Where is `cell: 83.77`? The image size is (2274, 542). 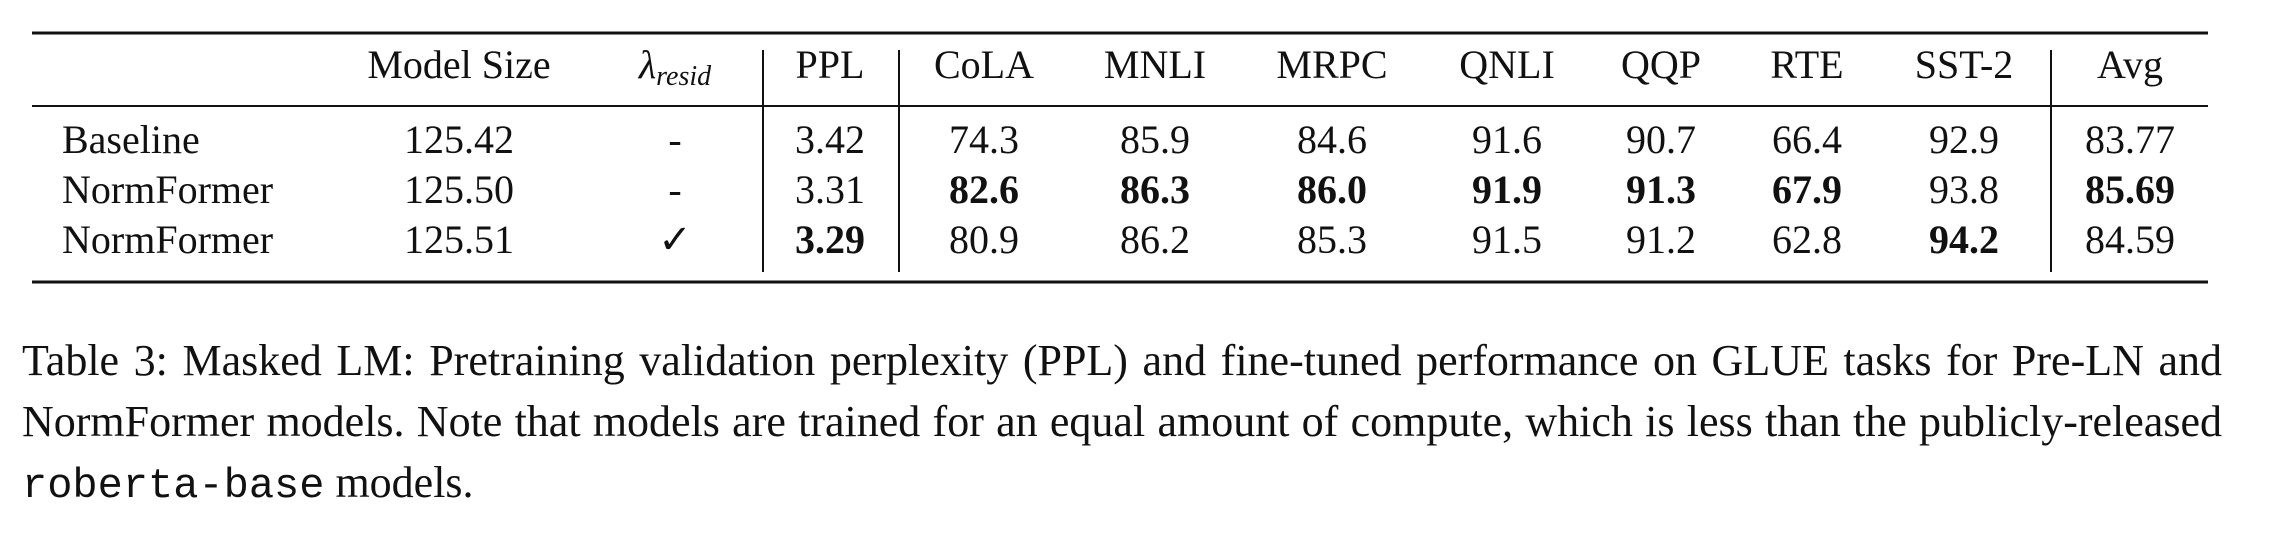 cell: 83.77 is located at coordinates (2130, 139).